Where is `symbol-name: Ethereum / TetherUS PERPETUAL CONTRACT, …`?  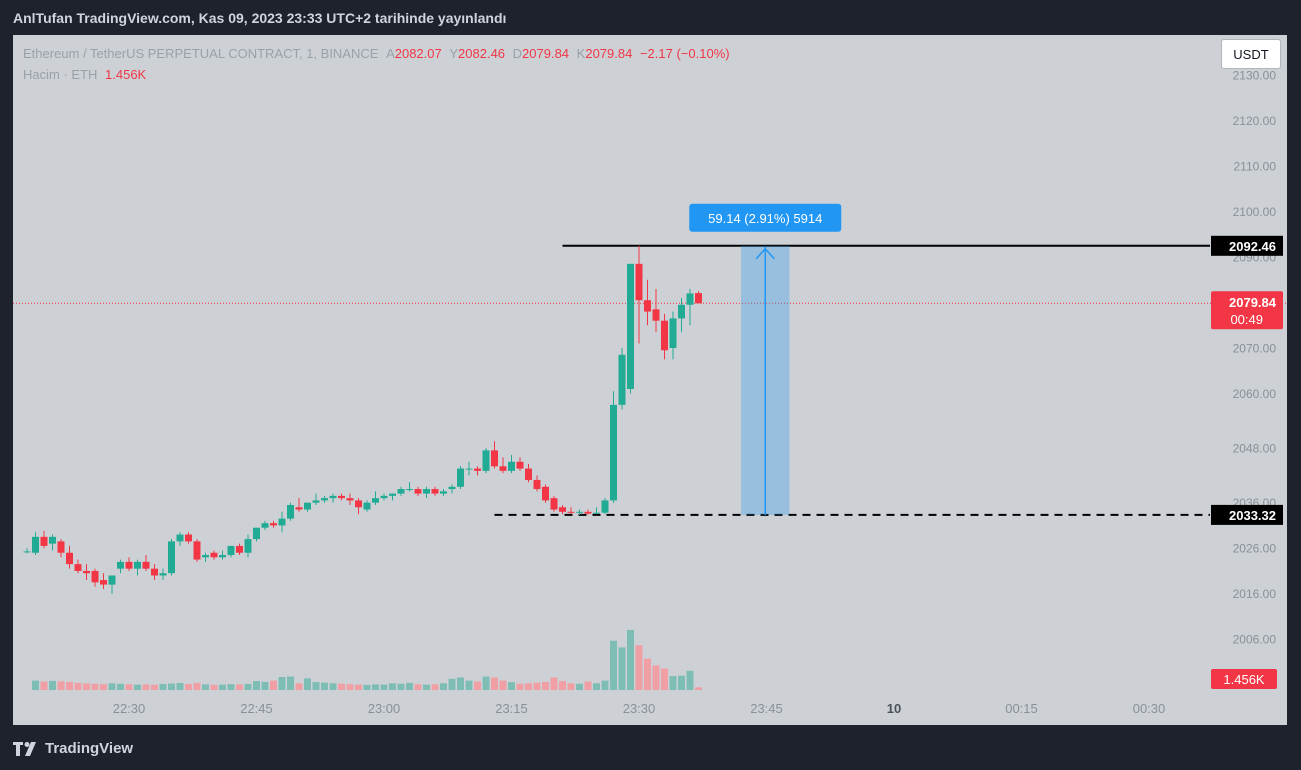
symbol-name: Ethereum / TetherUS PERPETUAL CONTRACT, … is located at coordinates (201, 53).